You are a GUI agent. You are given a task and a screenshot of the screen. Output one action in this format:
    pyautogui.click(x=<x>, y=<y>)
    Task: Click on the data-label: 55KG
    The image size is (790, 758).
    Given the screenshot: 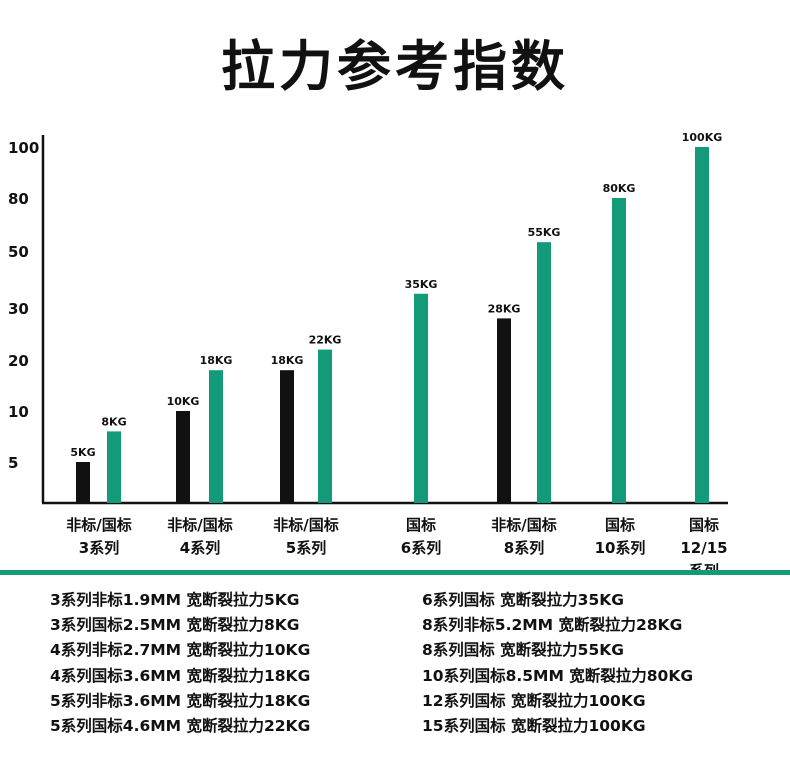 What is the action you would take?
    pyautogui.click(x=544, y=232)
    